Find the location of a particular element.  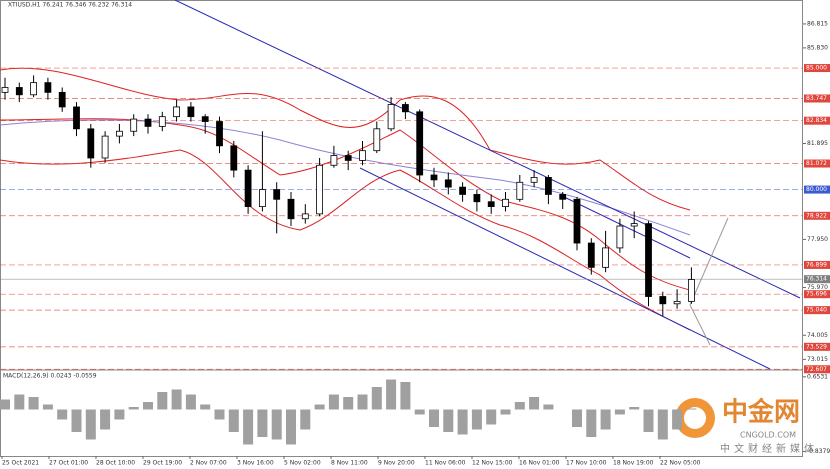

arrow-up is located at coordinates (709, 261).